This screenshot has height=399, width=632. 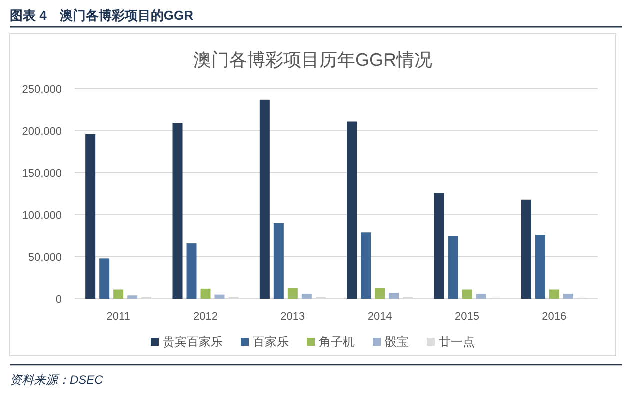 I want to click on y-tick-label: 150,000, so click(x=42, y=174).